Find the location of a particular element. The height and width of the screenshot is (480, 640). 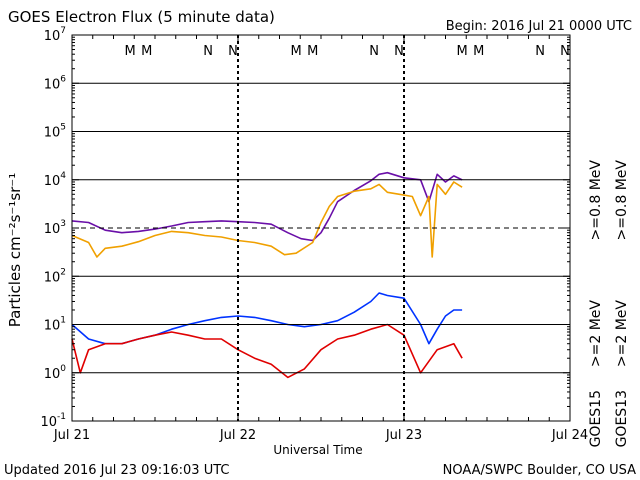

y-tick-exponent: 5 is located at coordinates (63, 128).